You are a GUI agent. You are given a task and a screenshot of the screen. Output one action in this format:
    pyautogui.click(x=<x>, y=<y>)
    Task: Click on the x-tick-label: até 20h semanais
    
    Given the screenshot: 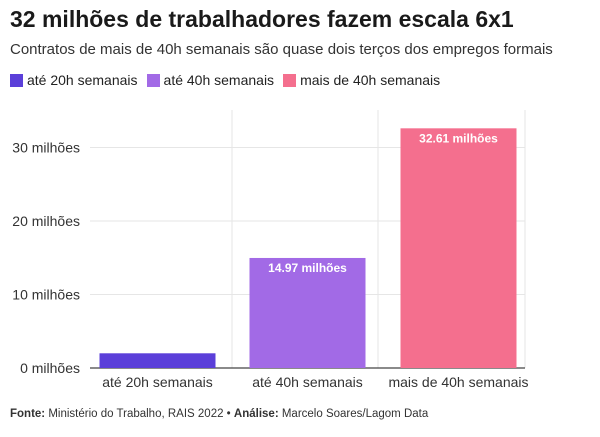 What is the action you would take?
    pyautogui.click(x=157, y=382)
    